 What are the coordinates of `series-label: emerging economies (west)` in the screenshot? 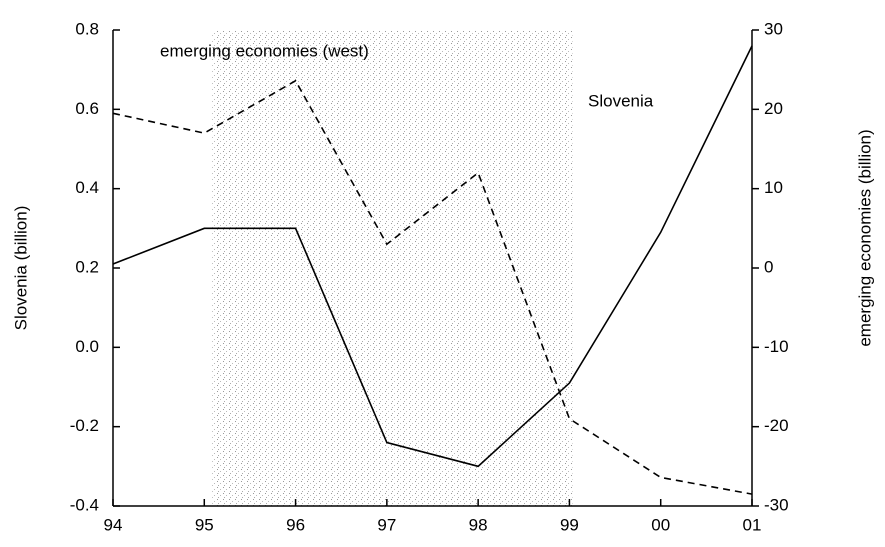 It's located at (264, 50).